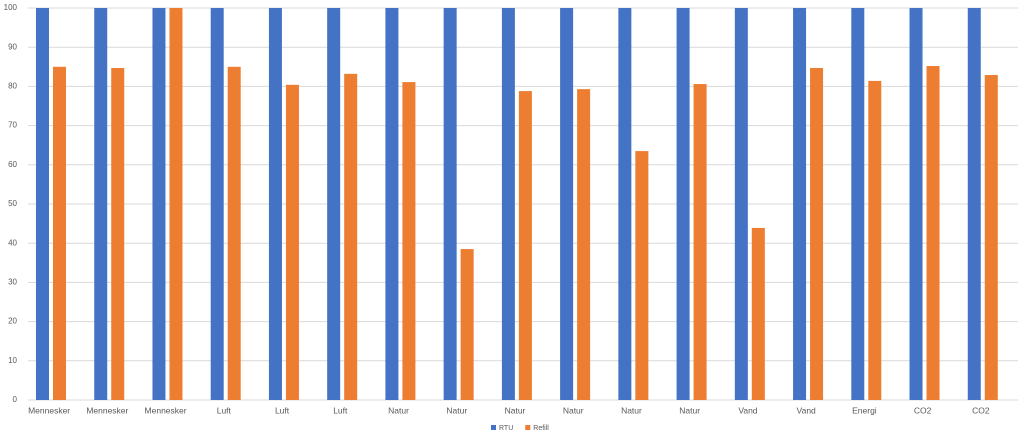 The width and height of the screenshot is (1024, 439). Describe the element at coordinates (12, 86) in the screenshot. I see `y-tick-label: 80` at that location.